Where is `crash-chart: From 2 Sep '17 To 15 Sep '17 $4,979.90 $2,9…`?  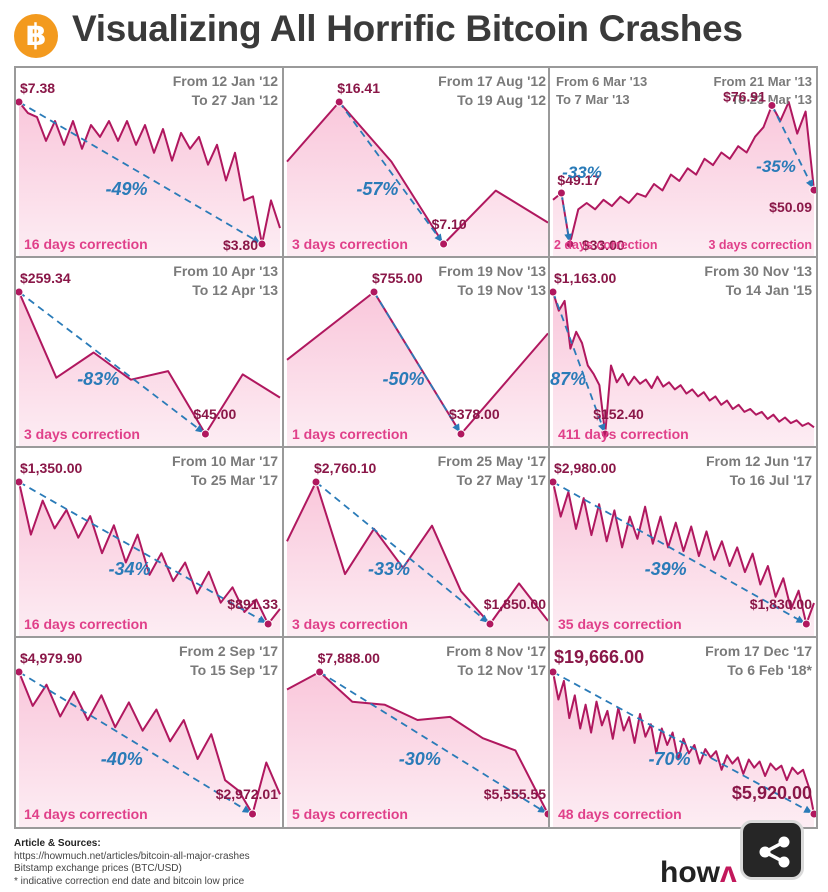 crash-chart: From 2 Sep '17 To 15 Sep '17 $4,979.90 $2,9… is located at coordinates (148, 735).